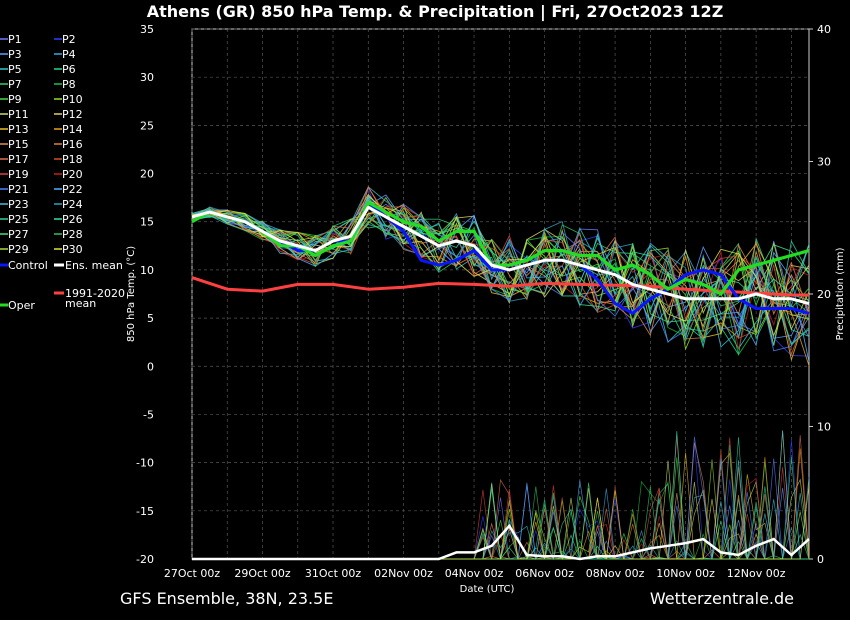 The height and width of the screenshot is (620, 850). I want to click on legend-label-ens-mean: Ens. mean, so click(94, 265).